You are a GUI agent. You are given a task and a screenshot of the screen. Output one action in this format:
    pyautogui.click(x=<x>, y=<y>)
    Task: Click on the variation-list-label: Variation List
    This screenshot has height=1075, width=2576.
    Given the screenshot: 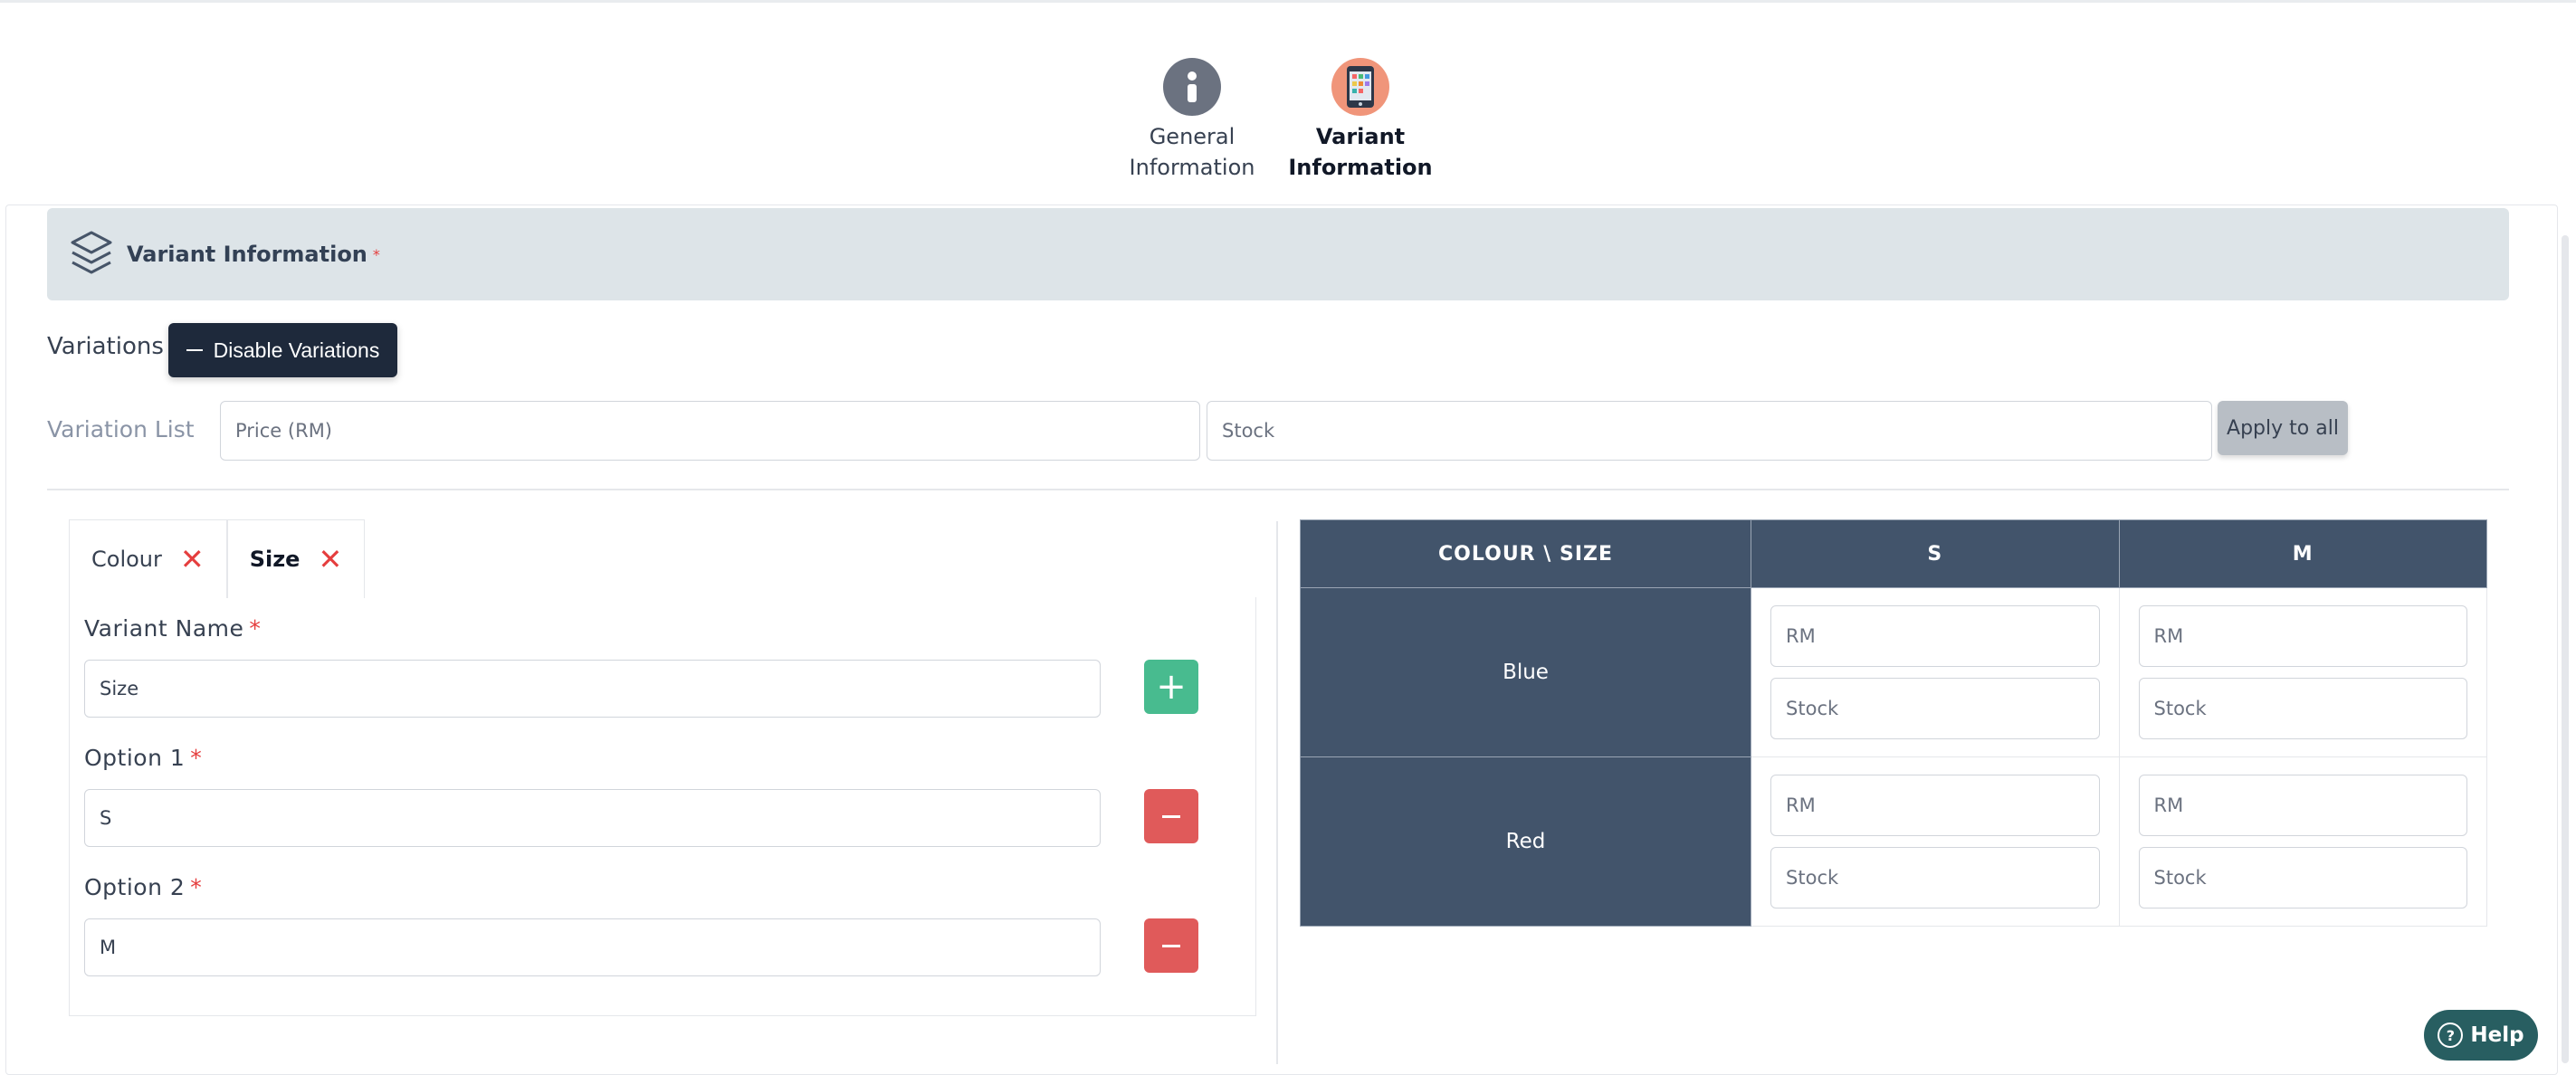 What is the action you would take?
    pyautogui.click(x=121, y=429)
    